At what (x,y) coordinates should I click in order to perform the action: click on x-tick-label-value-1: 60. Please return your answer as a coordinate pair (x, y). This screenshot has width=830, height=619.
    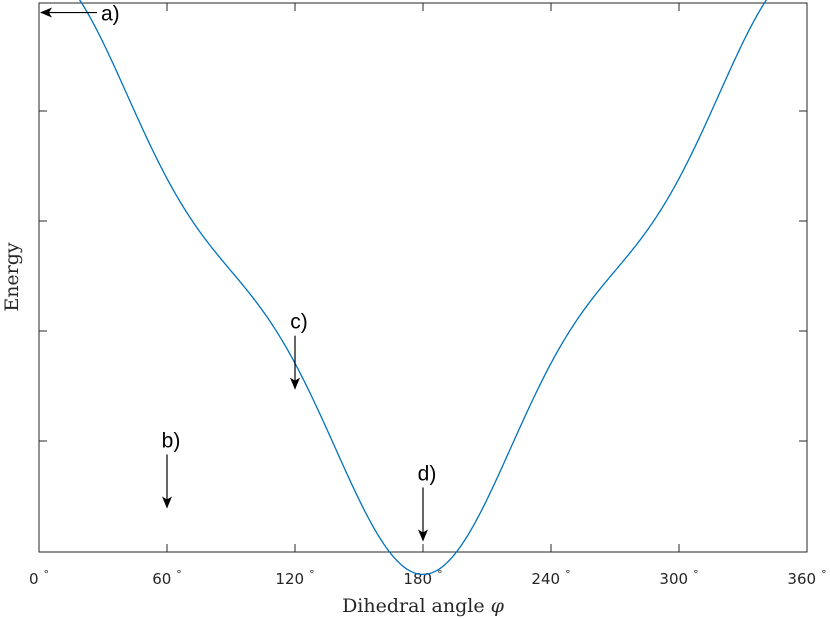
    Looking at the image, I should click on (161, 579).